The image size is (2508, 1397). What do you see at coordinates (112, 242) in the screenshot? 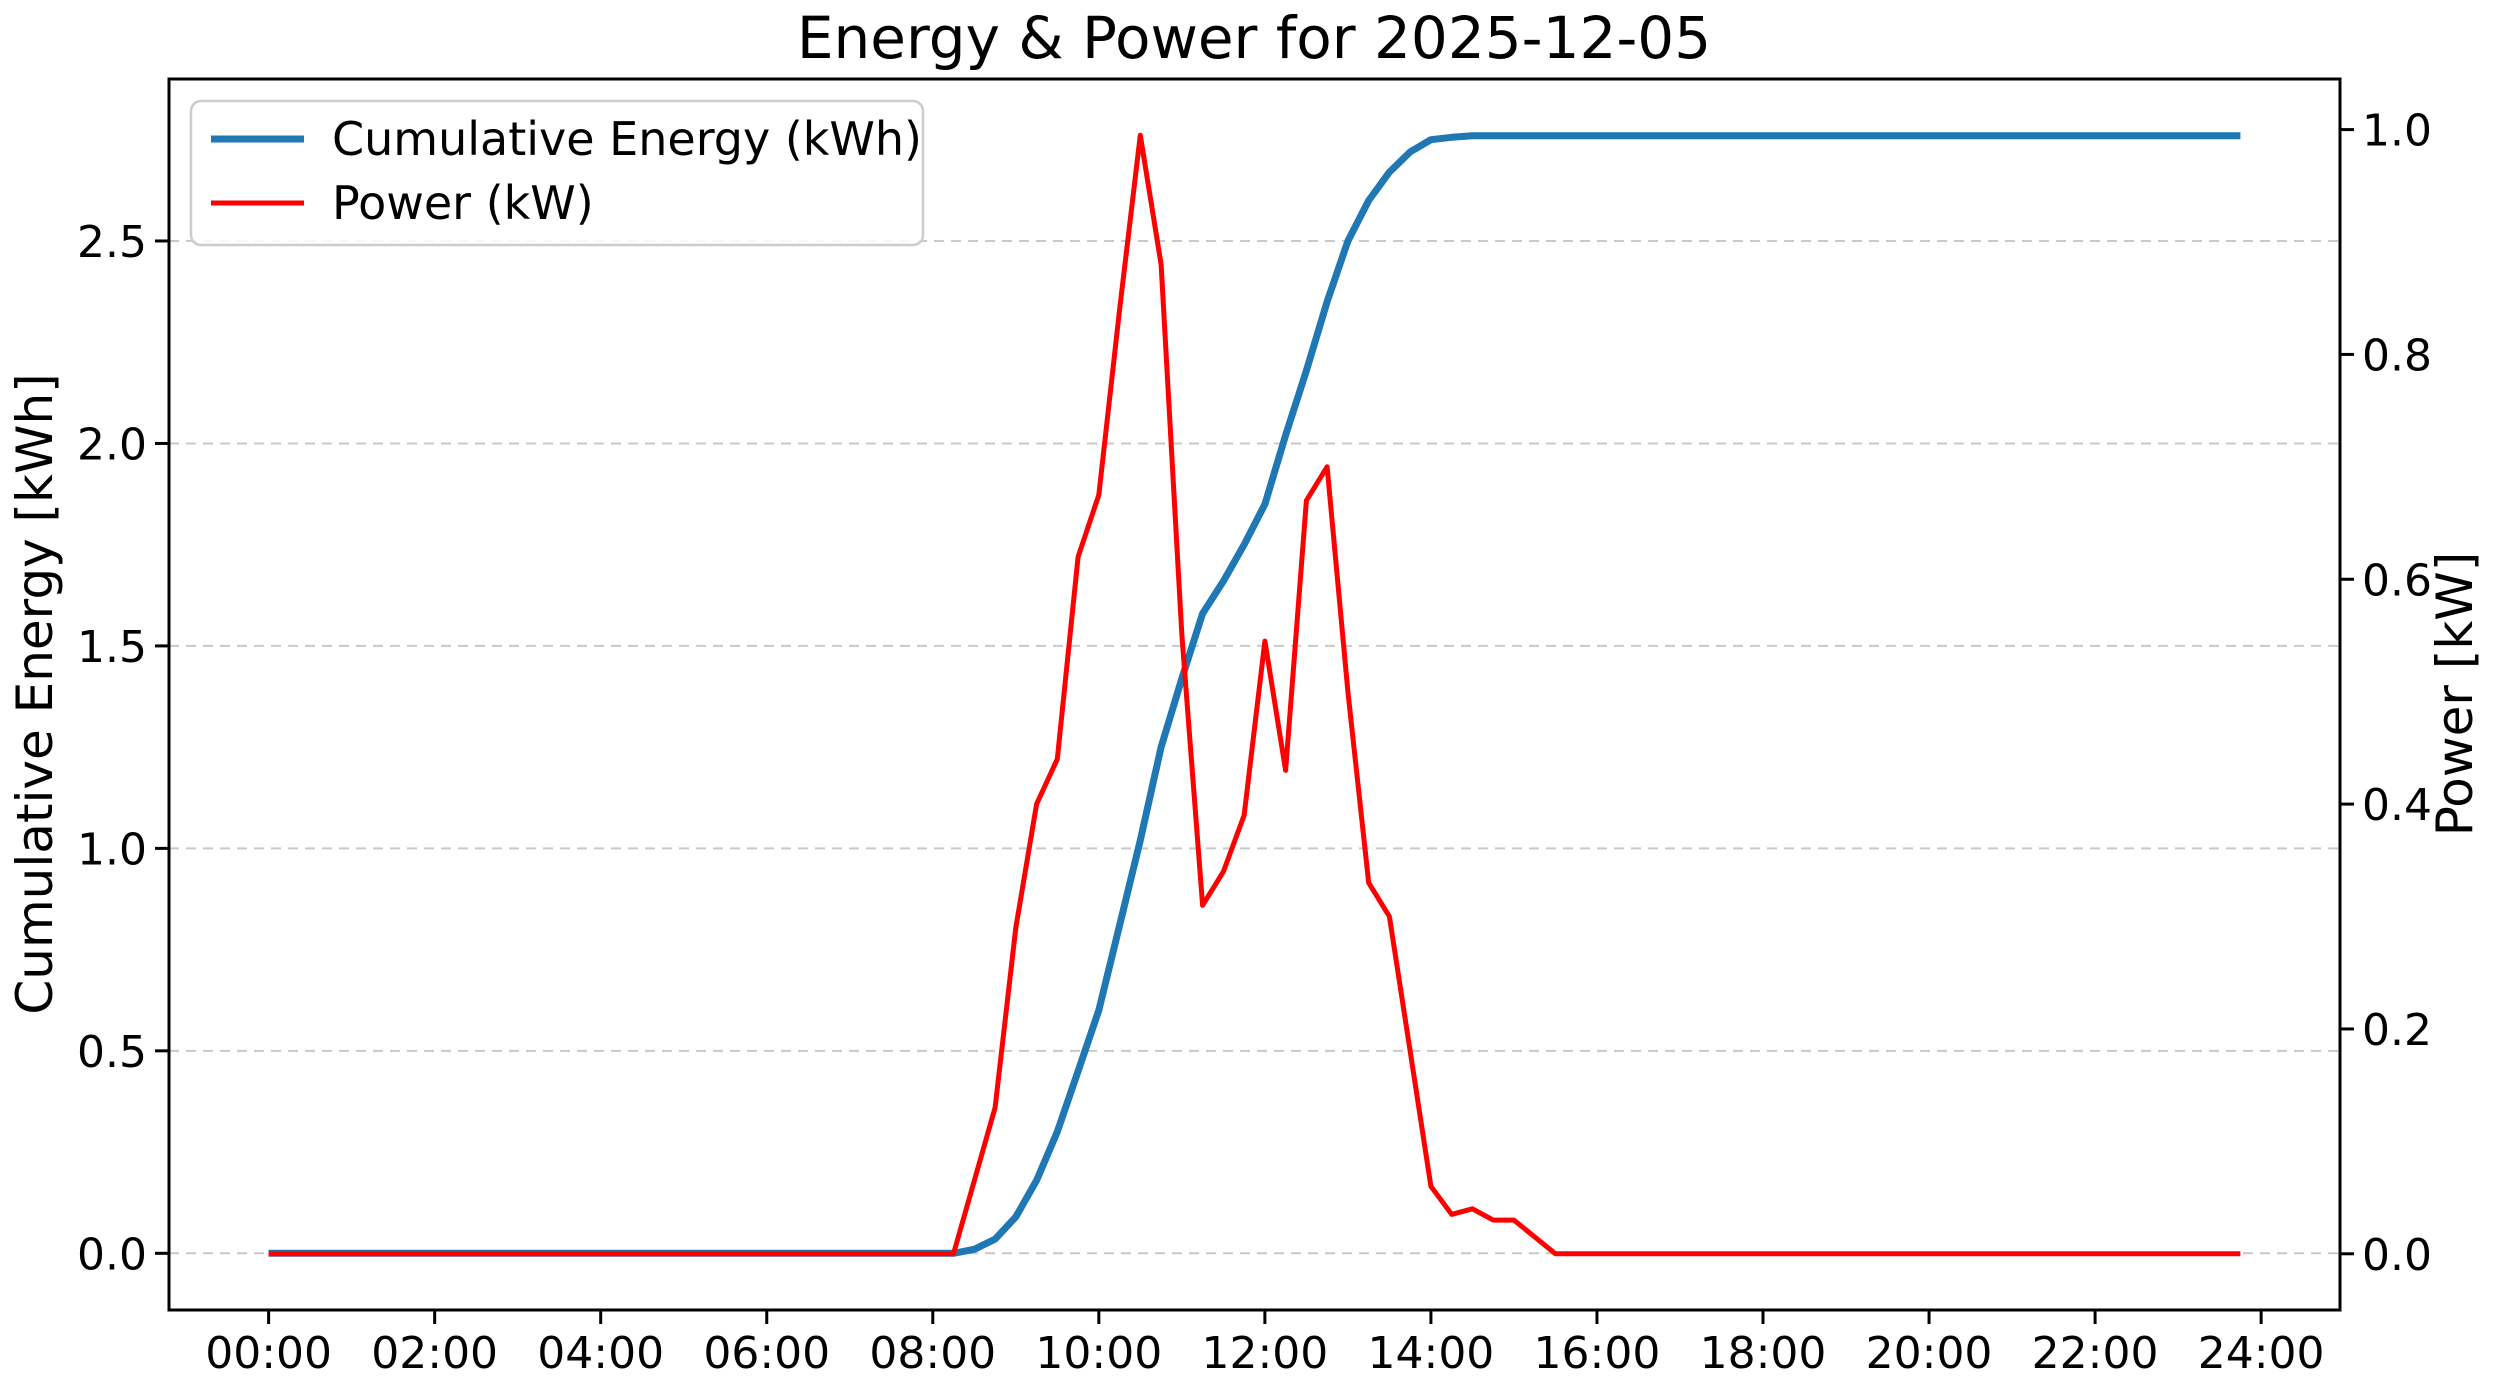
I see `left-tick-label: 2.5` at bounding box center [112, 242].